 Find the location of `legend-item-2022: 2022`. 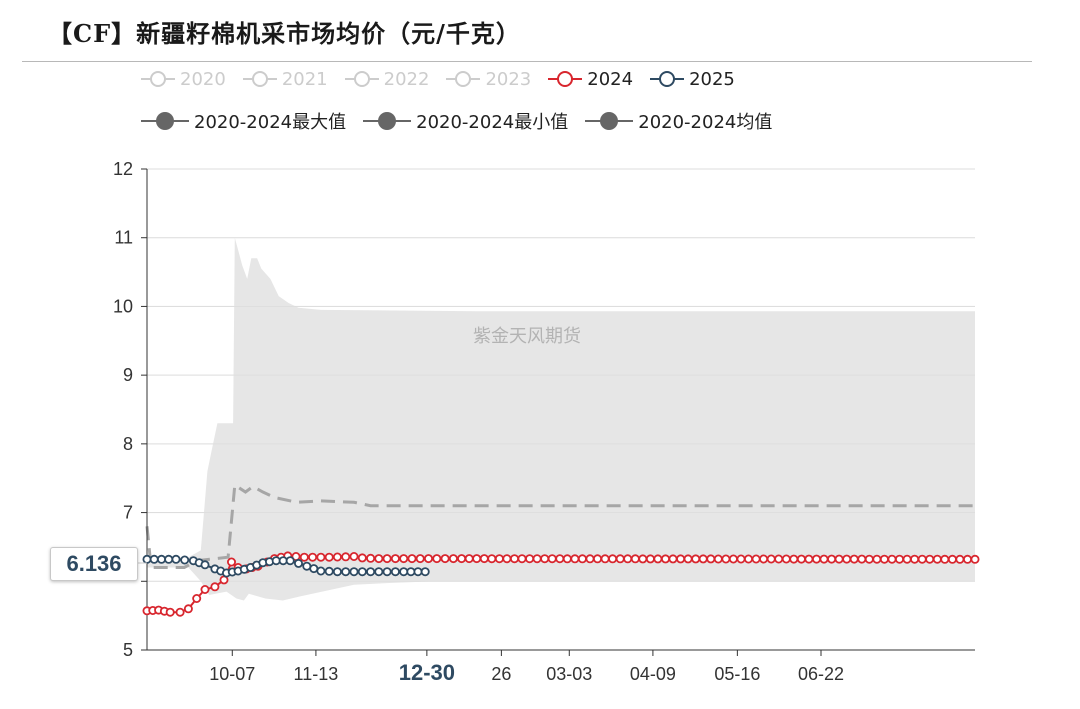

legend-item-2022: 2022 is located at coordinates (387, 79).